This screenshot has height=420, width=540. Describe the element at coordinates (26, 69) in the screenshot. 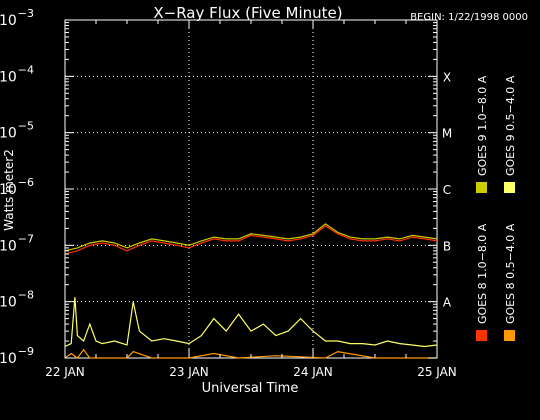

I see `y-tick-exponent: −4` at that location.